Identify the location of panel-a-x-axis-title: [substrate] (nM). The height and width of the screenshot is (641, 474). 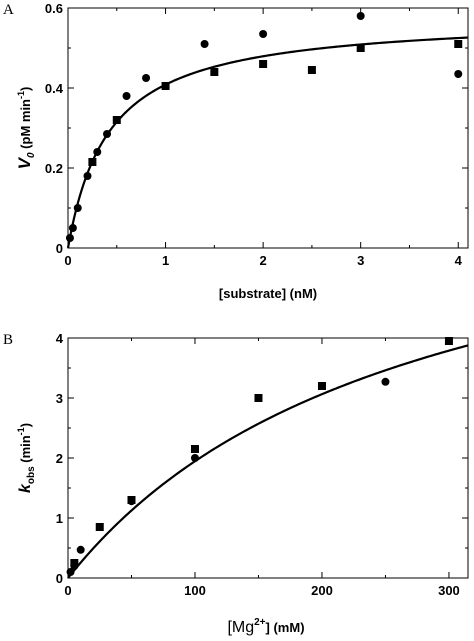
(268, 293).